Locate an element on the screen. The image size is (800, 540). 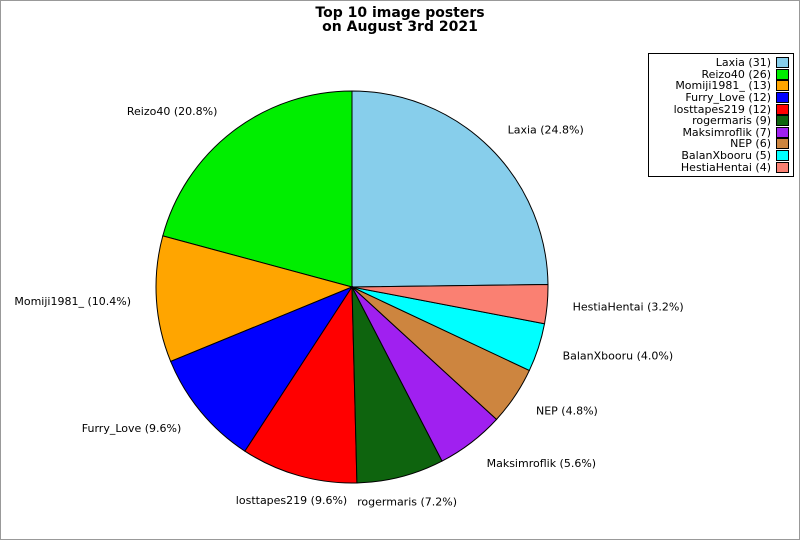
legend-item-furry-love: Furry_Love (12) is located at coordinates (720, 98).